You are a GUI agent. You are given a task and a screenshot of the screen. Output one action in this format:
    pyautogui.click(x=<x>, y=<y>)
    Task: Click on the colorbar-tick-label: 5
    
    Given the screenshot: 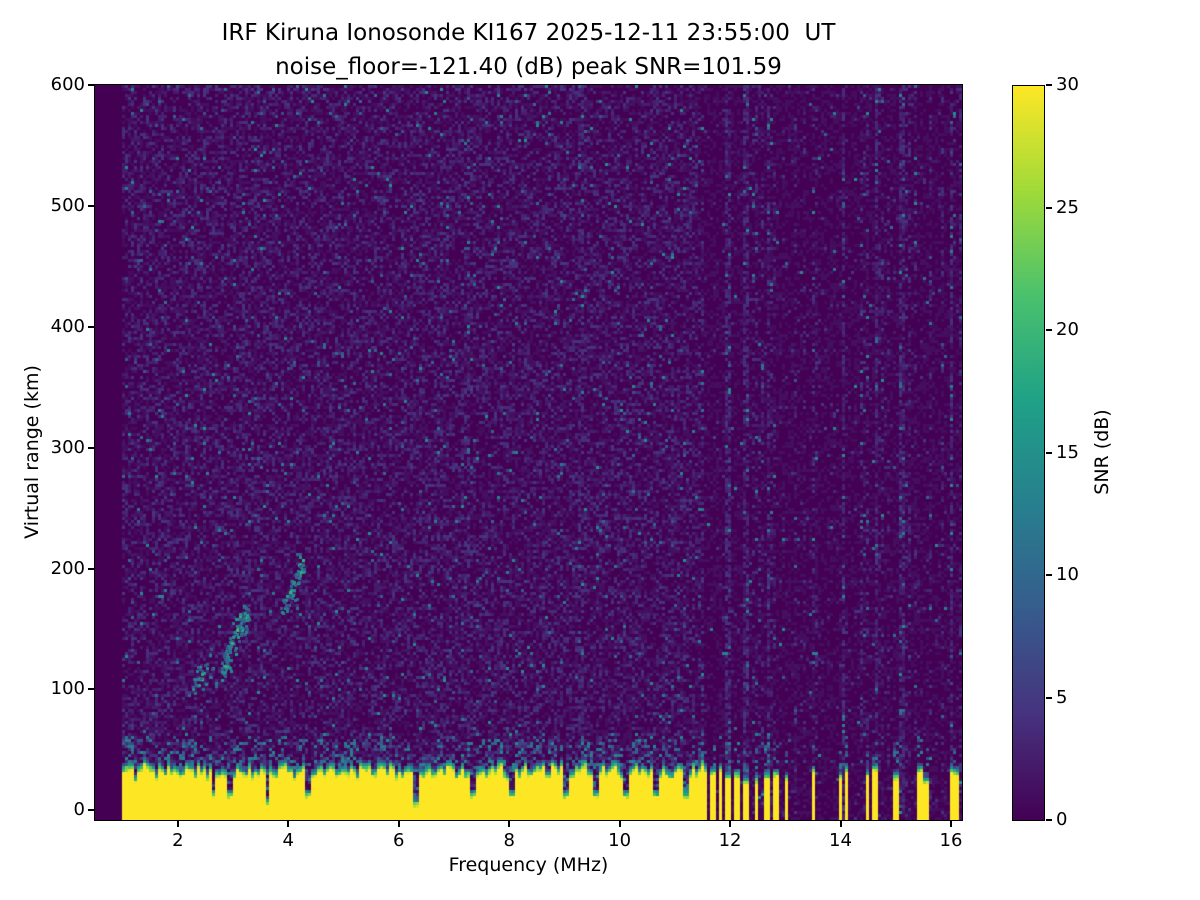 What is the action you would take?
    pyautogui.click(x=1062, y=697)
    